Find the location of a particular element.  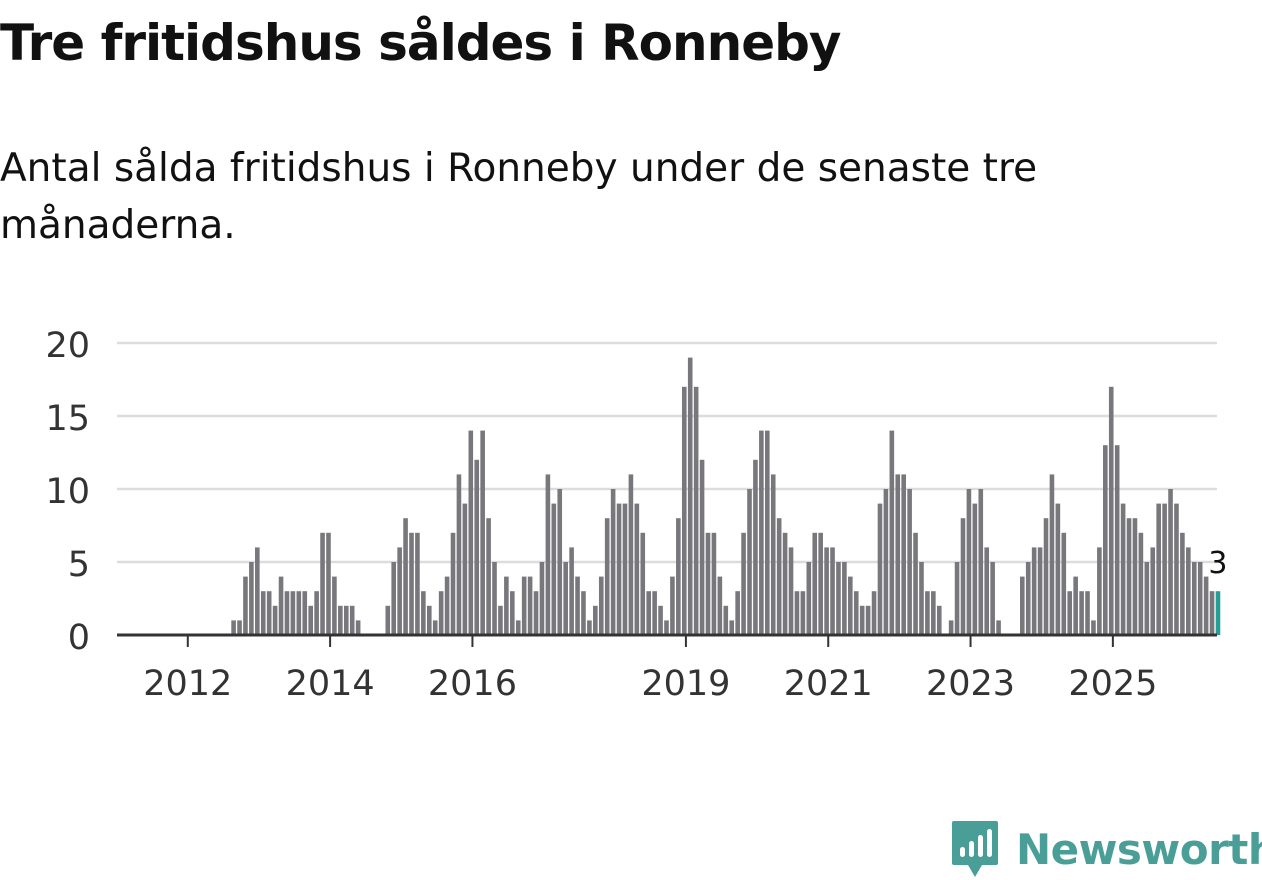

x-tick-label: 2014 is located at coordinates (330, 682).